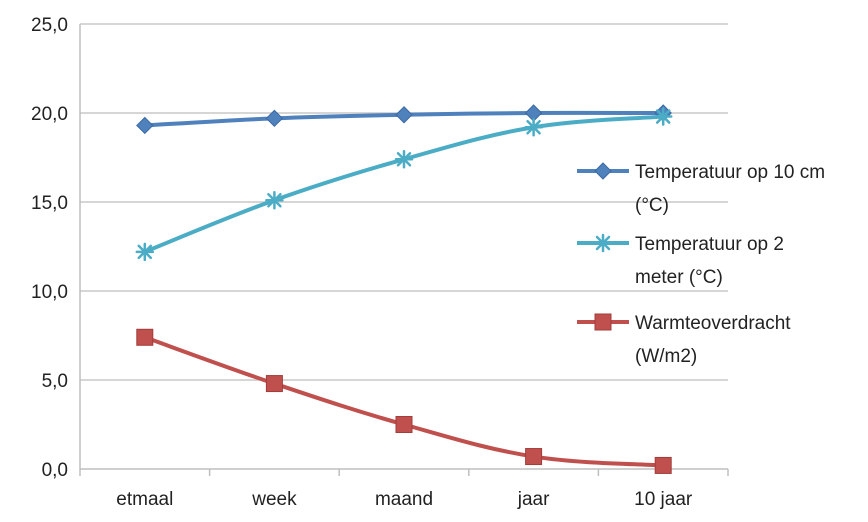 The image size is (868, 522). What do you see at coordinates (274, 499) in the screenshot?
I see `x-tick-label: week` at bounding box center [274, 499].